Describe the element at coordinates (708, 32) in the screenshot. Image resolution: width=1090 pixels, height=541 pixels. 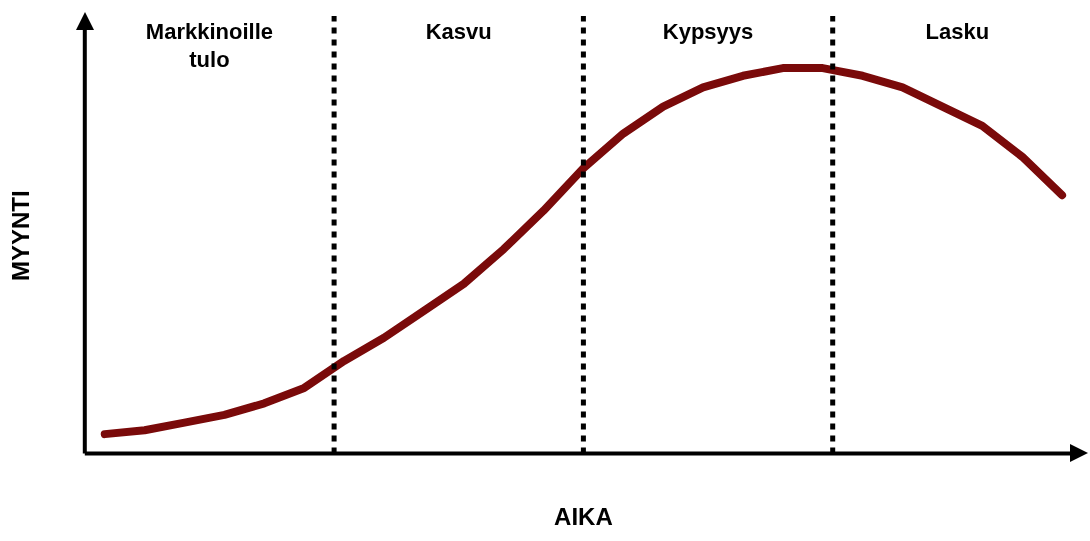
I see `text: Kypsyys` at that location.